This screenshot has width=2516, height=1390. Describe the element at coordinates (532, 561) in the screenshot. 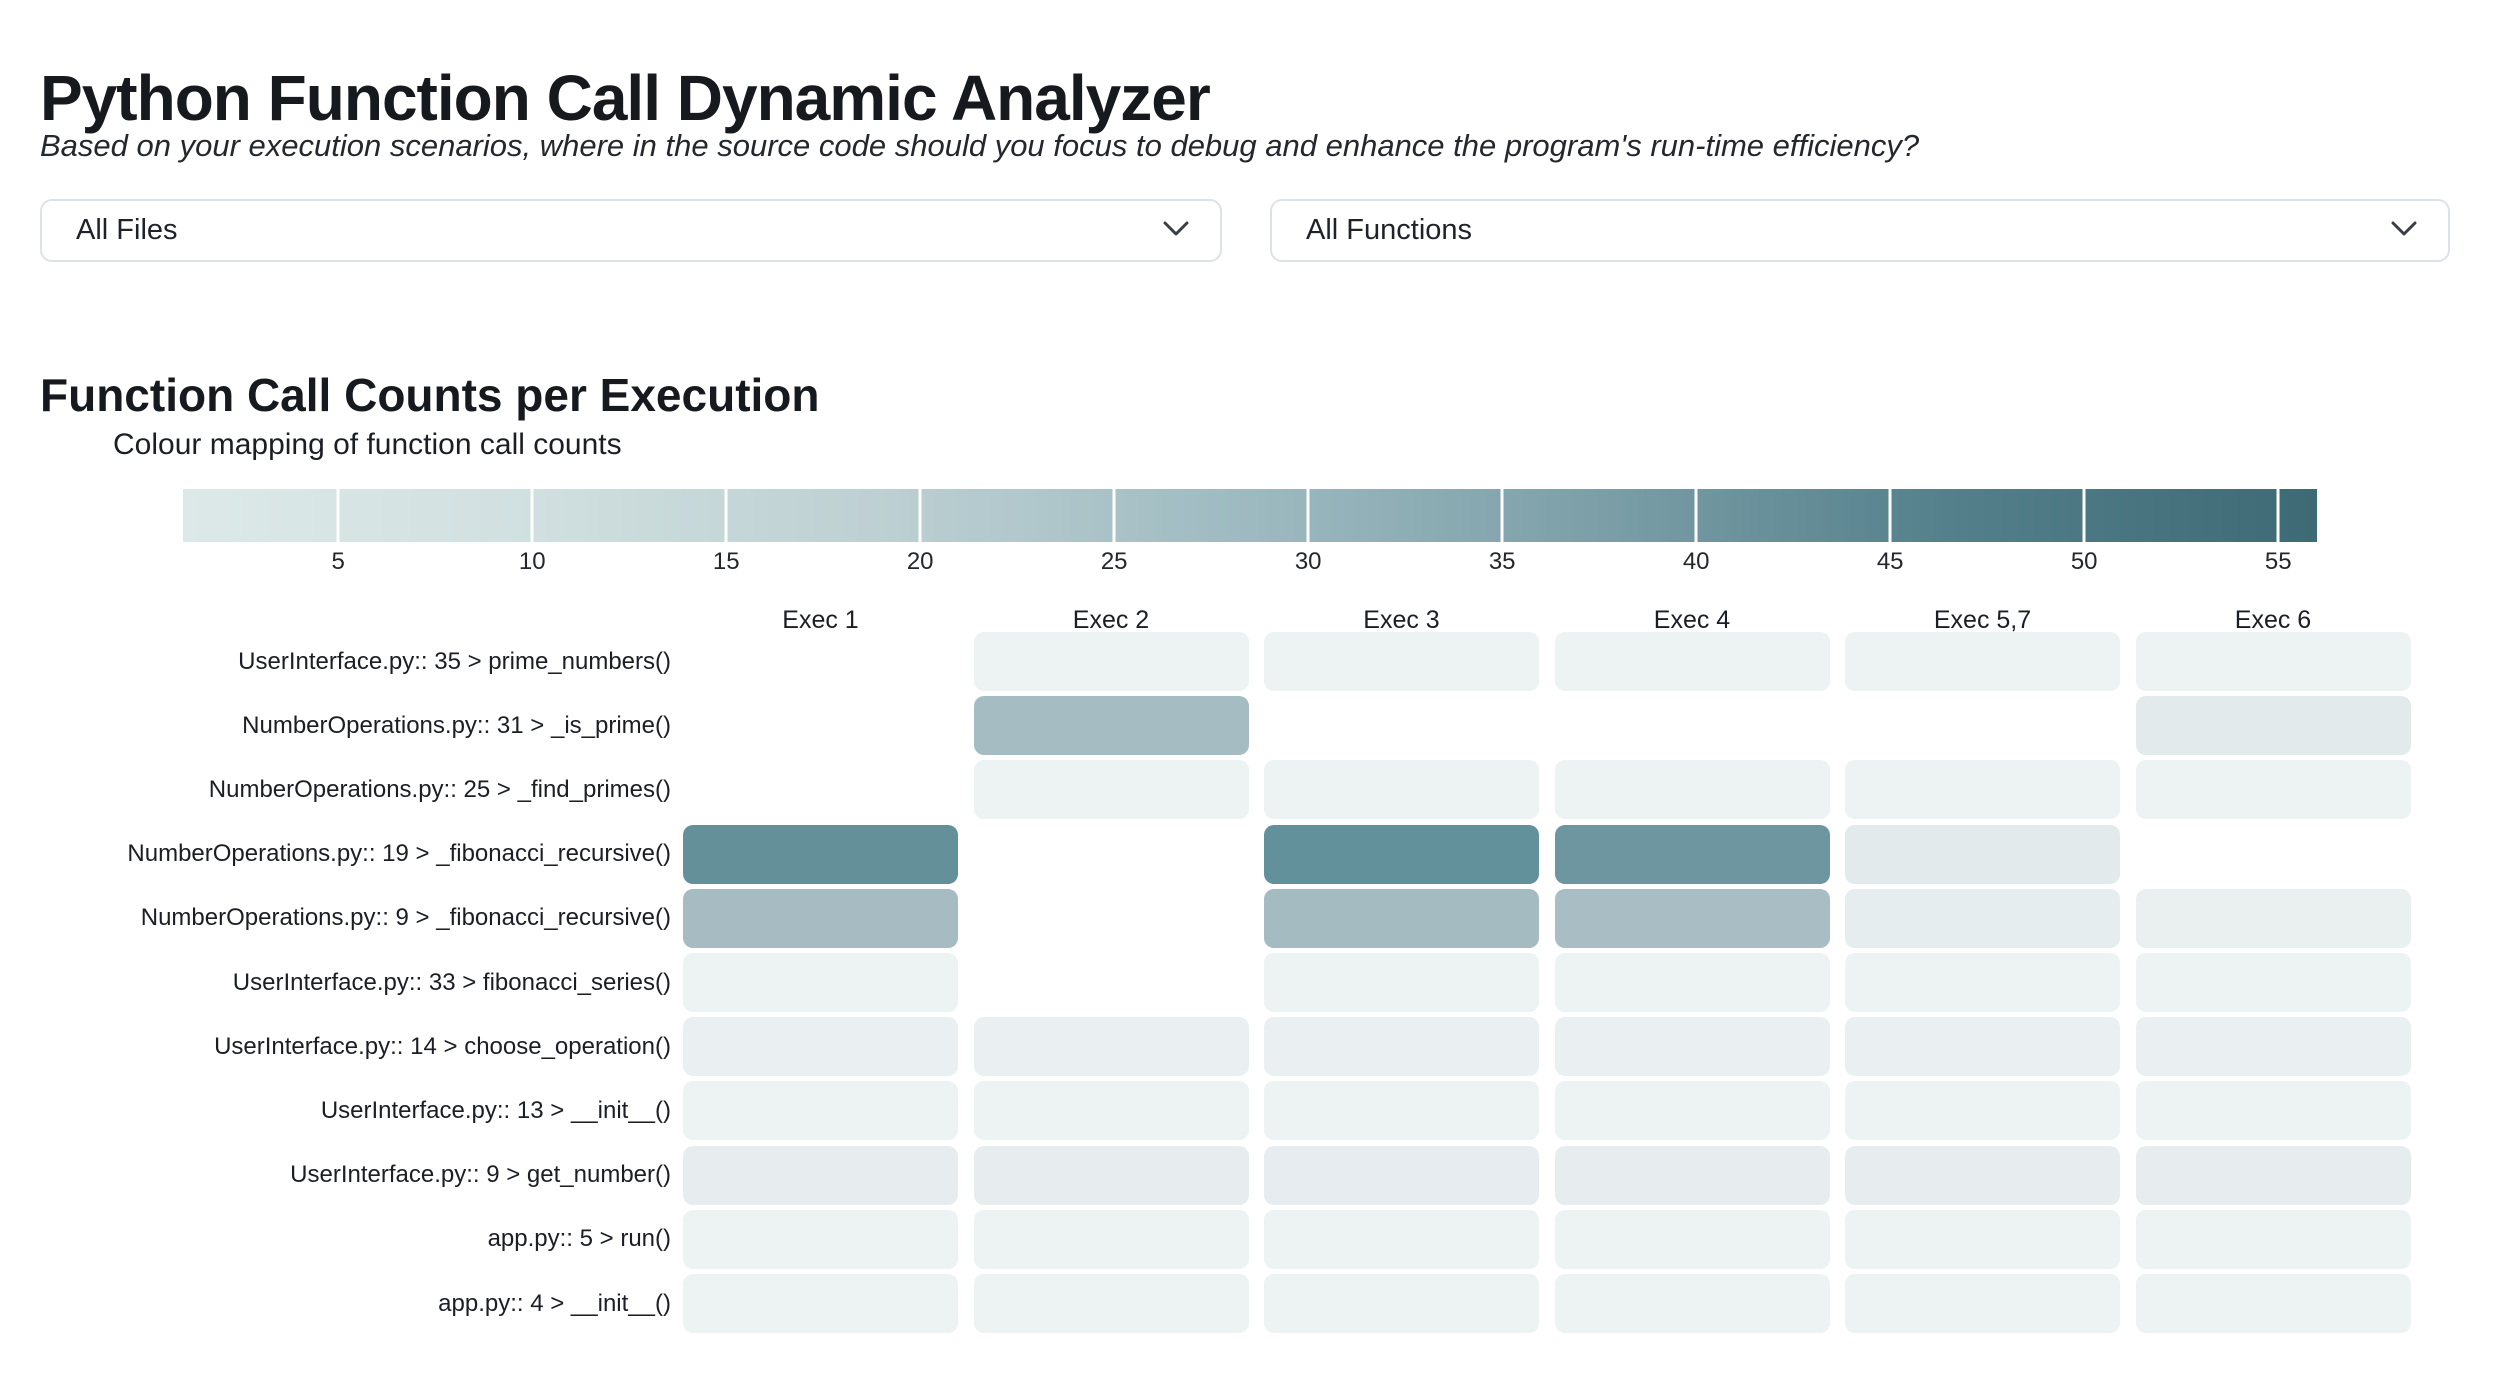

I see `legend-tick-label: 10` at that location.